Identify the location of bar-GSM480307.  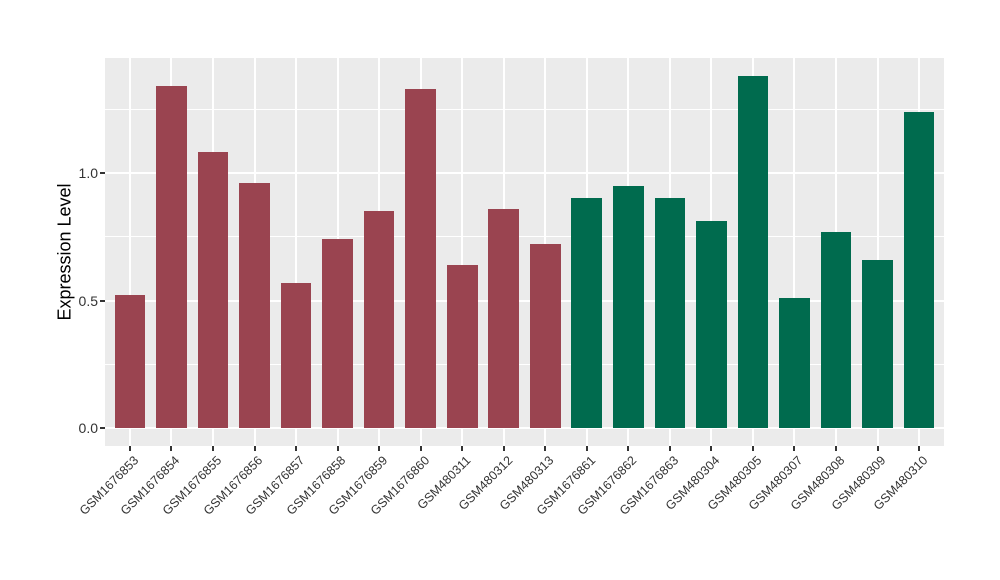
(794, 363).